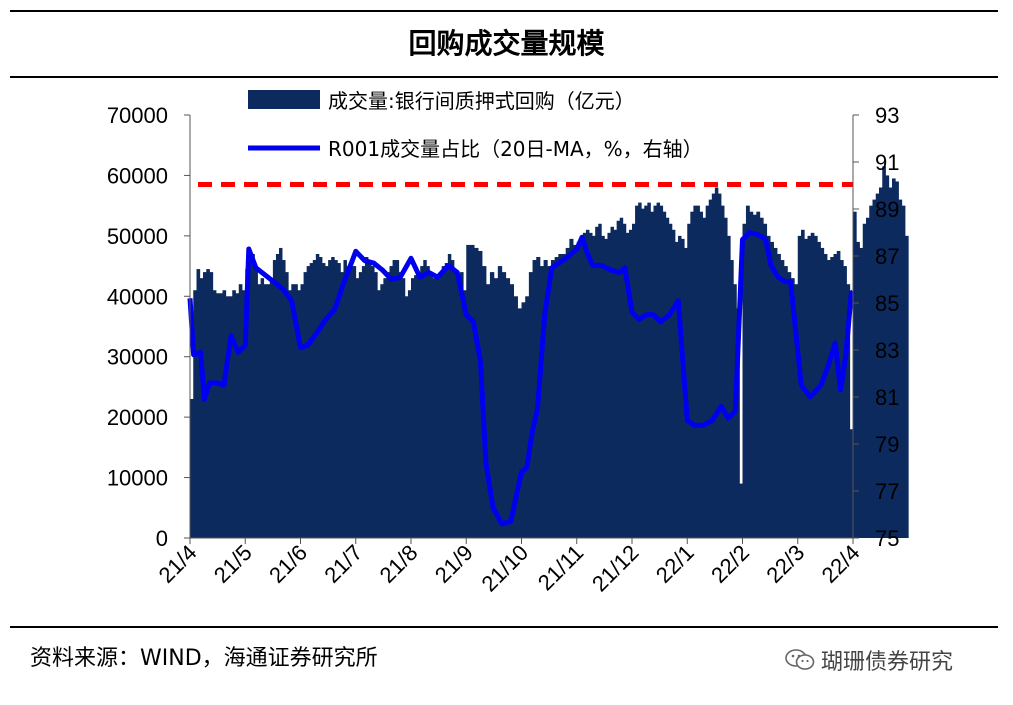 This screenshot has height=705, width=1013. What do you see at coordinates (887, 303) in the screenshot?
I see `right-tick-label: 85` at bounding box center [887, 303].